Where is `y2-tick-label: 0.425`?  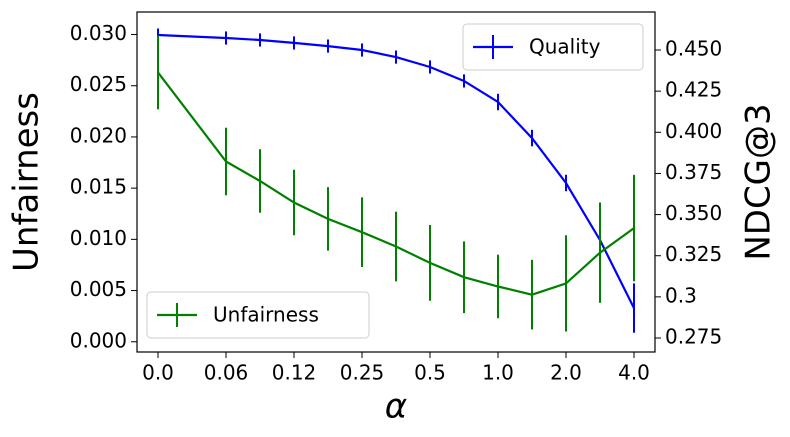 y2-tick-label: 0.425 is located at coordinates (693, 90).